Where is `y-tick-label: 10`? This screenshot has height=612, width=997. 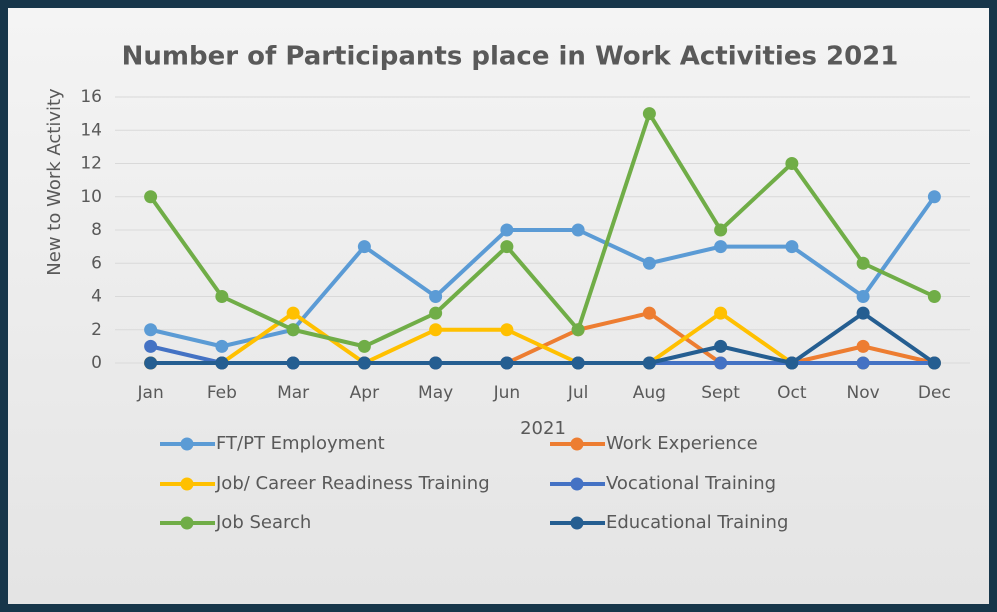 y-tick-label: 10 is located at coordinates (91, 197).